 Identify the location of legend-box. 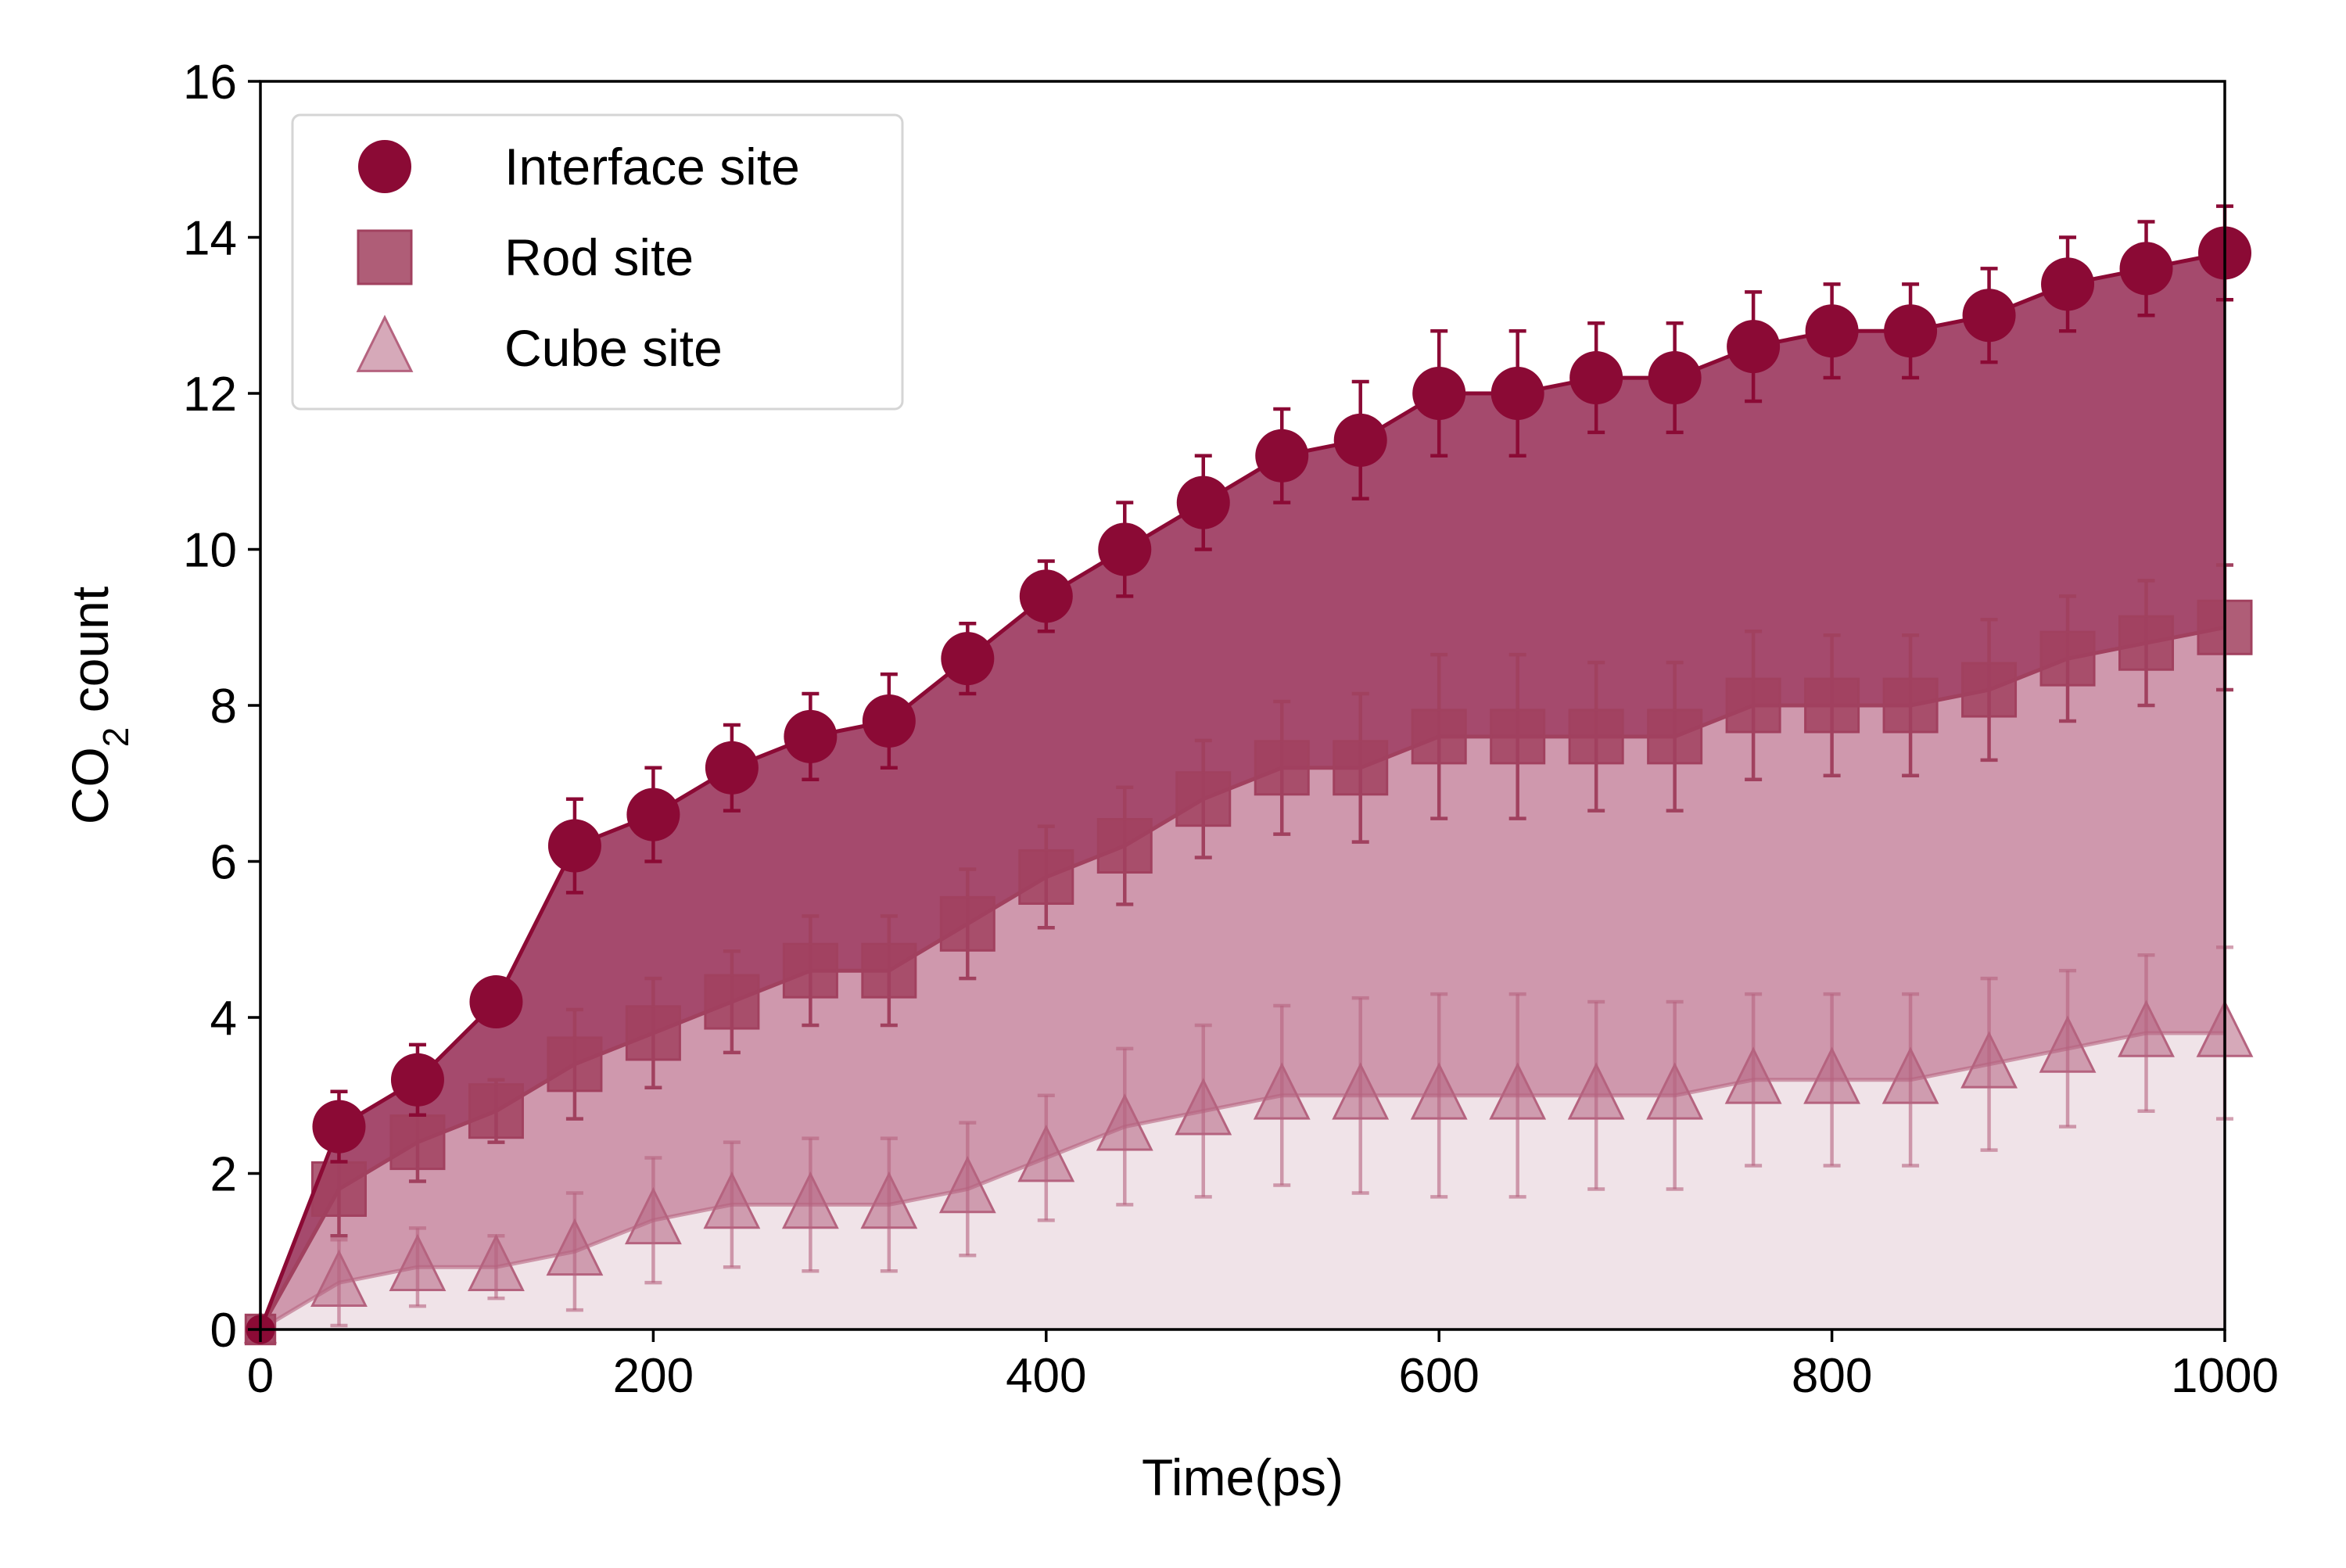
(598, 262).